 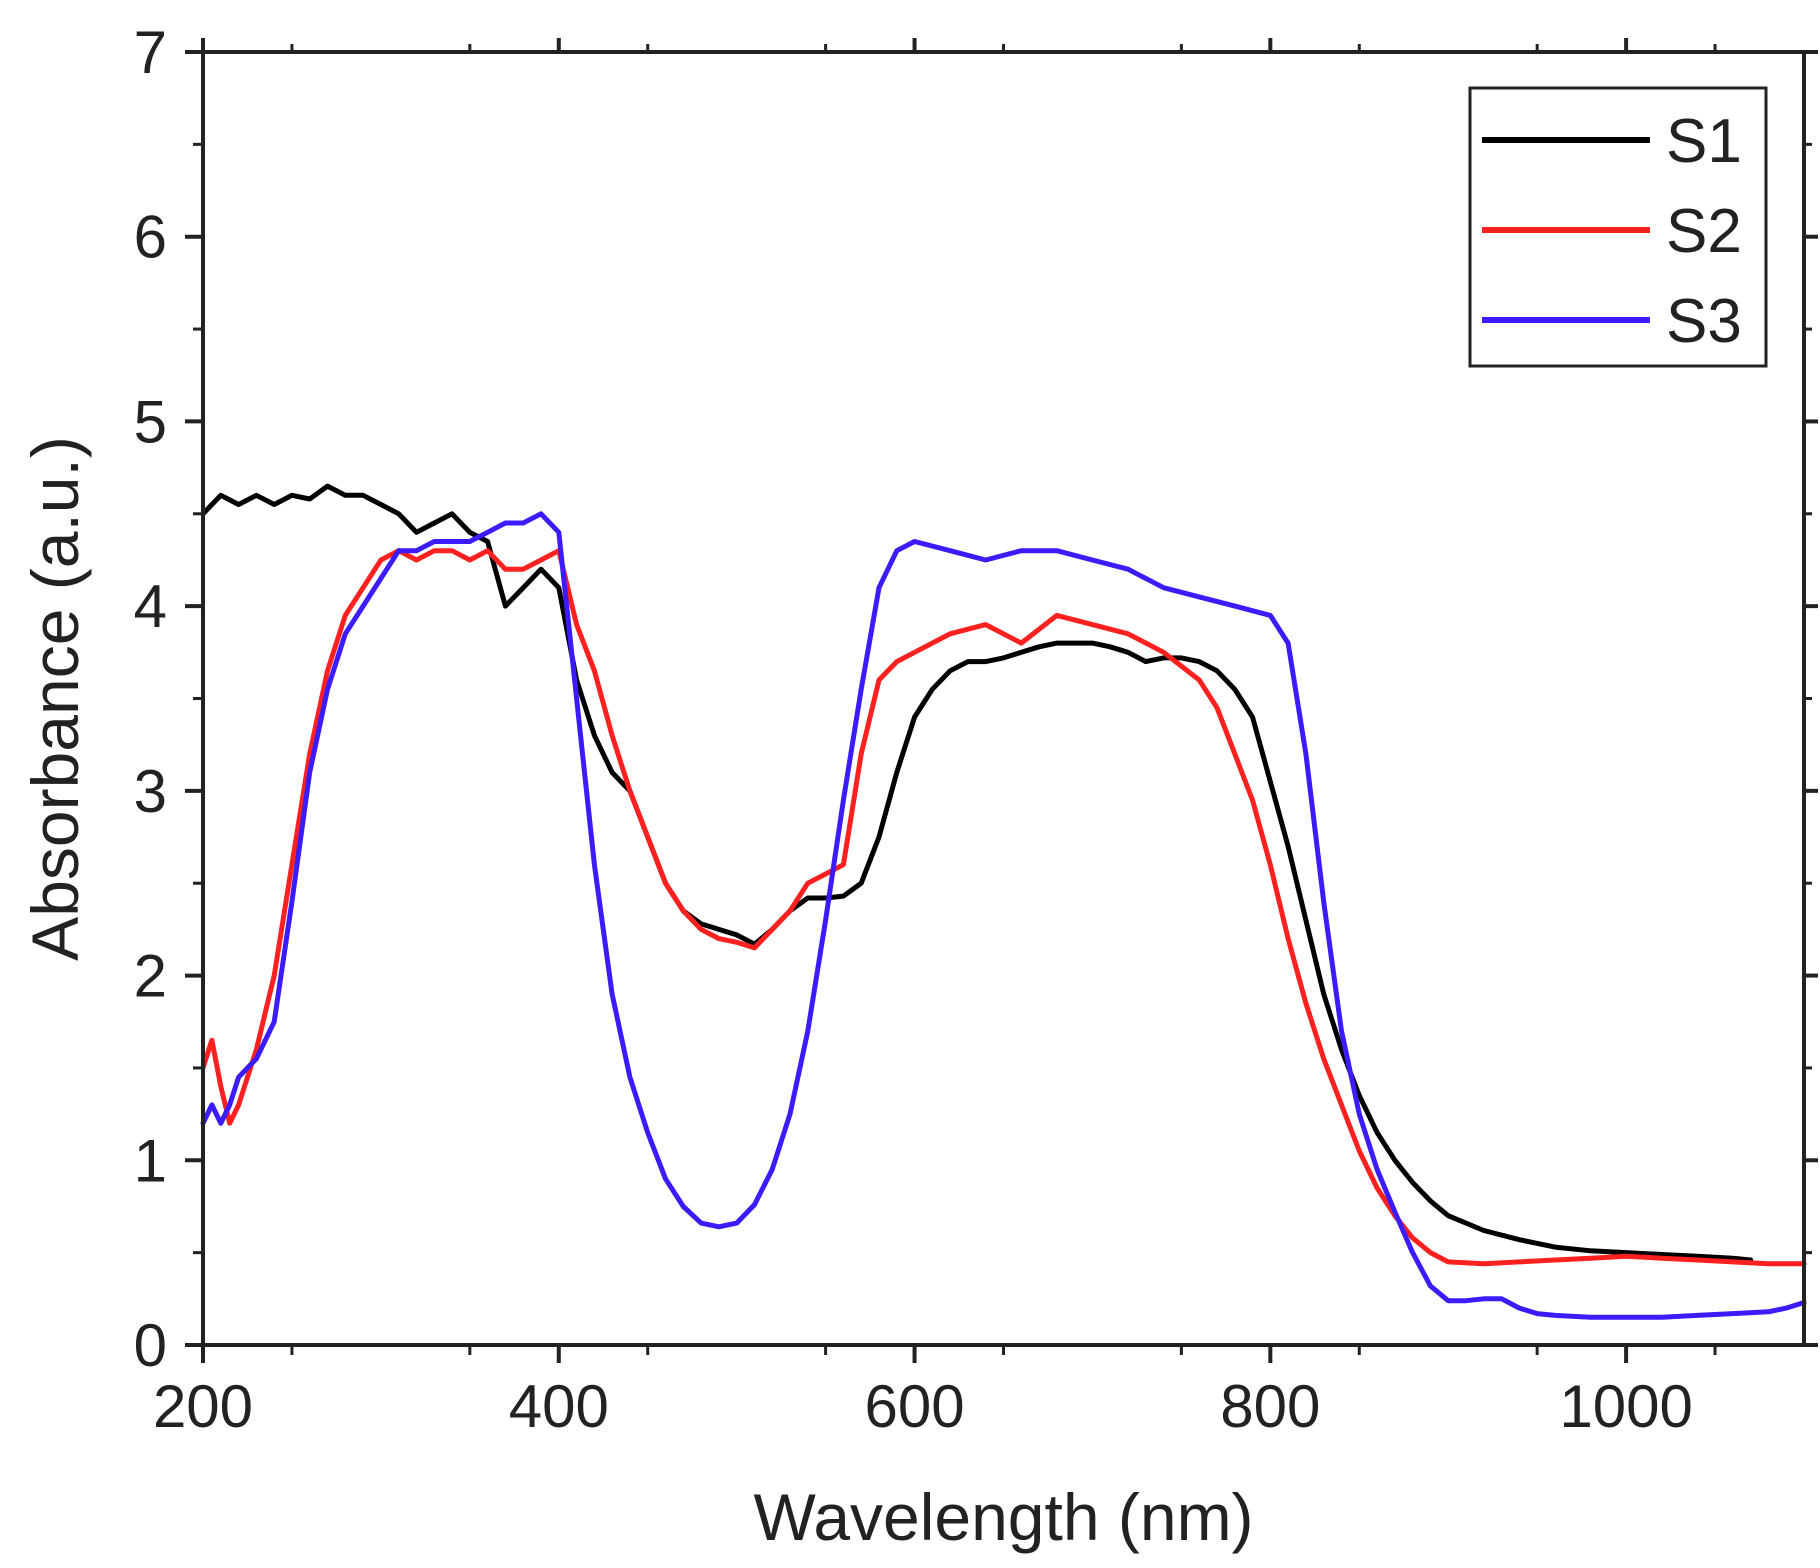 What do you see at coordinates (55, 698) in the screenshot?
I see `y-axis-title: Absorbance (a.u.)` at bounding box center [55, 698].